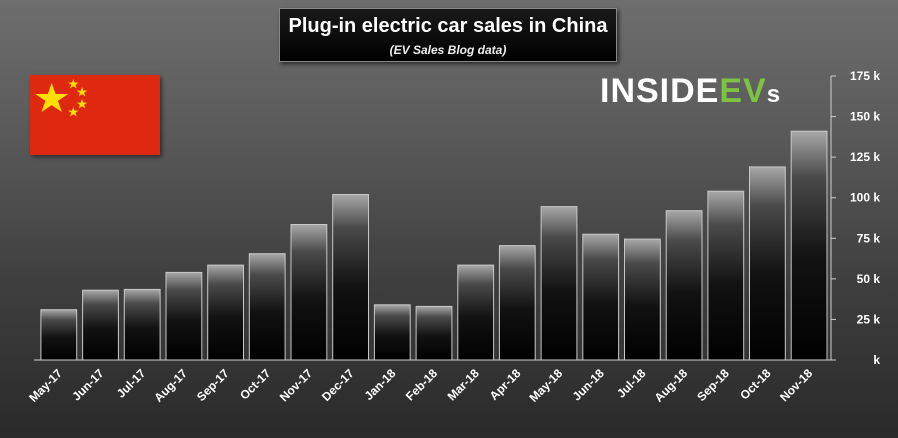  What do you see at coordinates (255, 384) in the screenshot?
I see `x-tick-label: Oct-17` at bounding box center [255, 384].